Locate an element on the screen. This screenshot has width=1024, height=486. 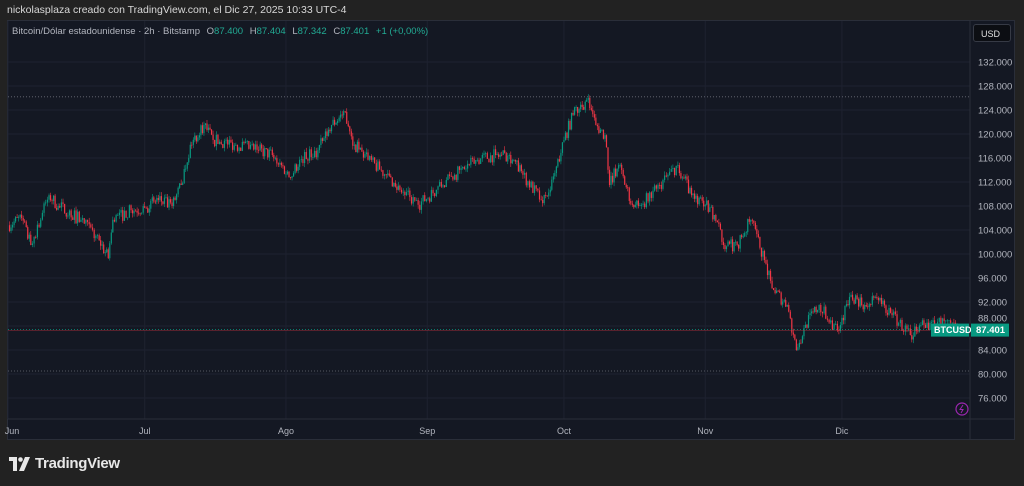
ticker-label: BTCUSD is located at coordinates (953, 330).